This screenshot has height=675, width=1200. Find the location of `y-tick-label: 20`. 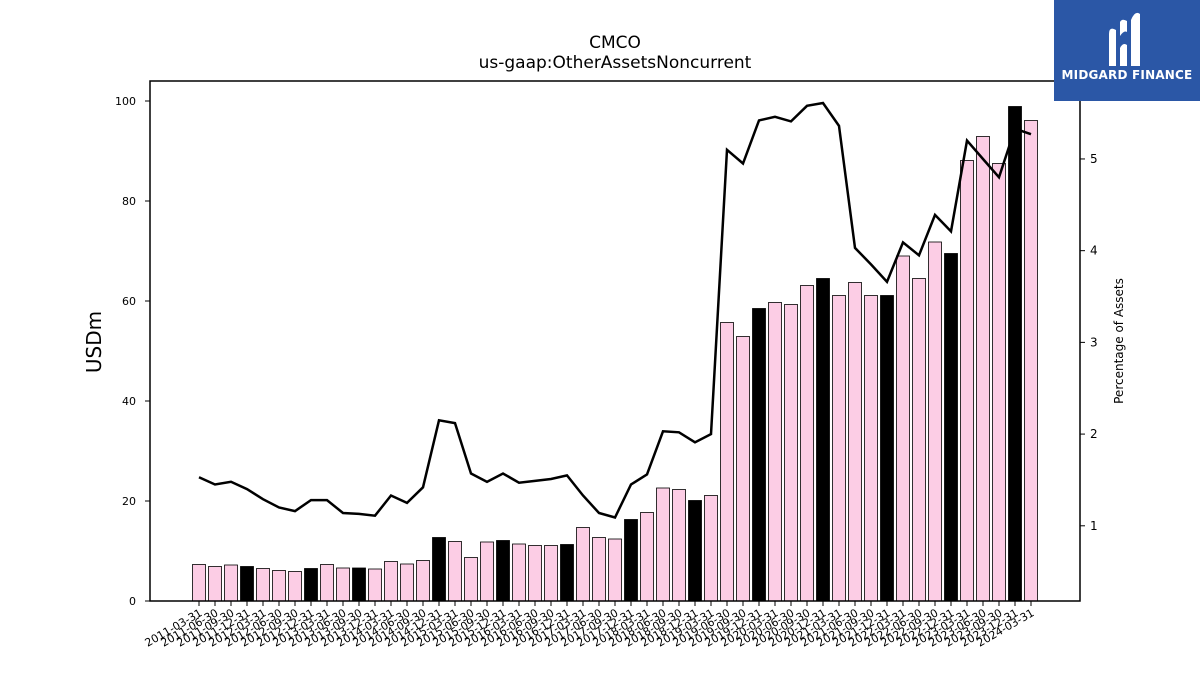

y-tick-label: 20 is located at coordinates (129, 501).